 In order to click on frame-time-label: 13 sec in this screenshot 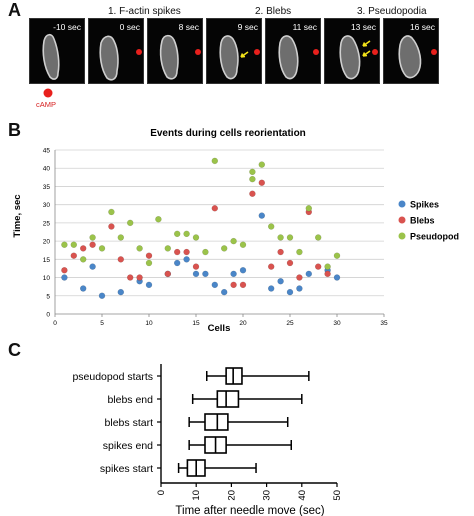, I will do `click(363, 27)`.